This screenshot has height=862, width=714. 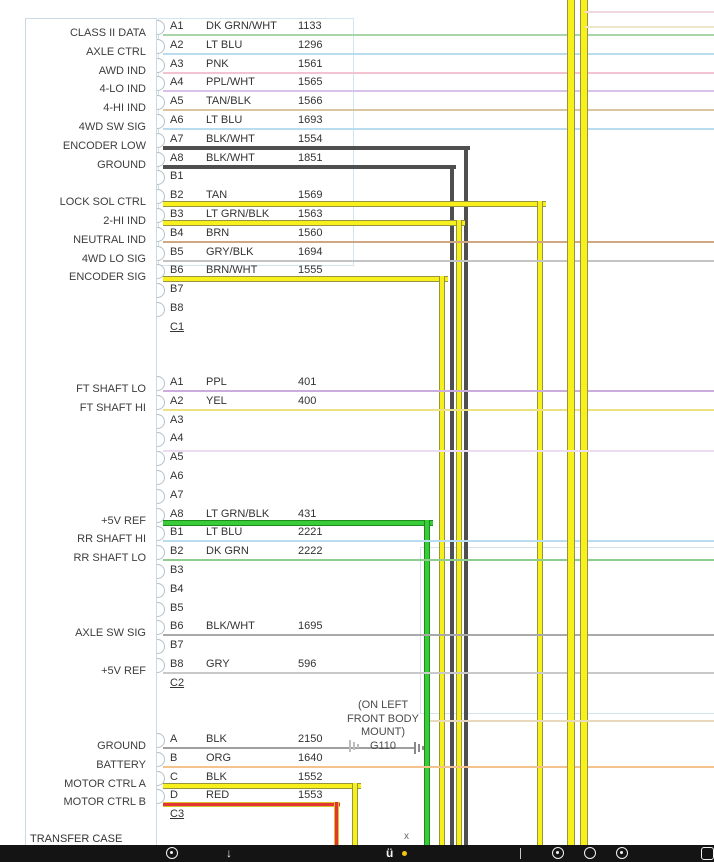 What do you see at coordinates (310, 795) in the screenshot?
I see `circuit-number: 1553` at bounding box center [310, 795].